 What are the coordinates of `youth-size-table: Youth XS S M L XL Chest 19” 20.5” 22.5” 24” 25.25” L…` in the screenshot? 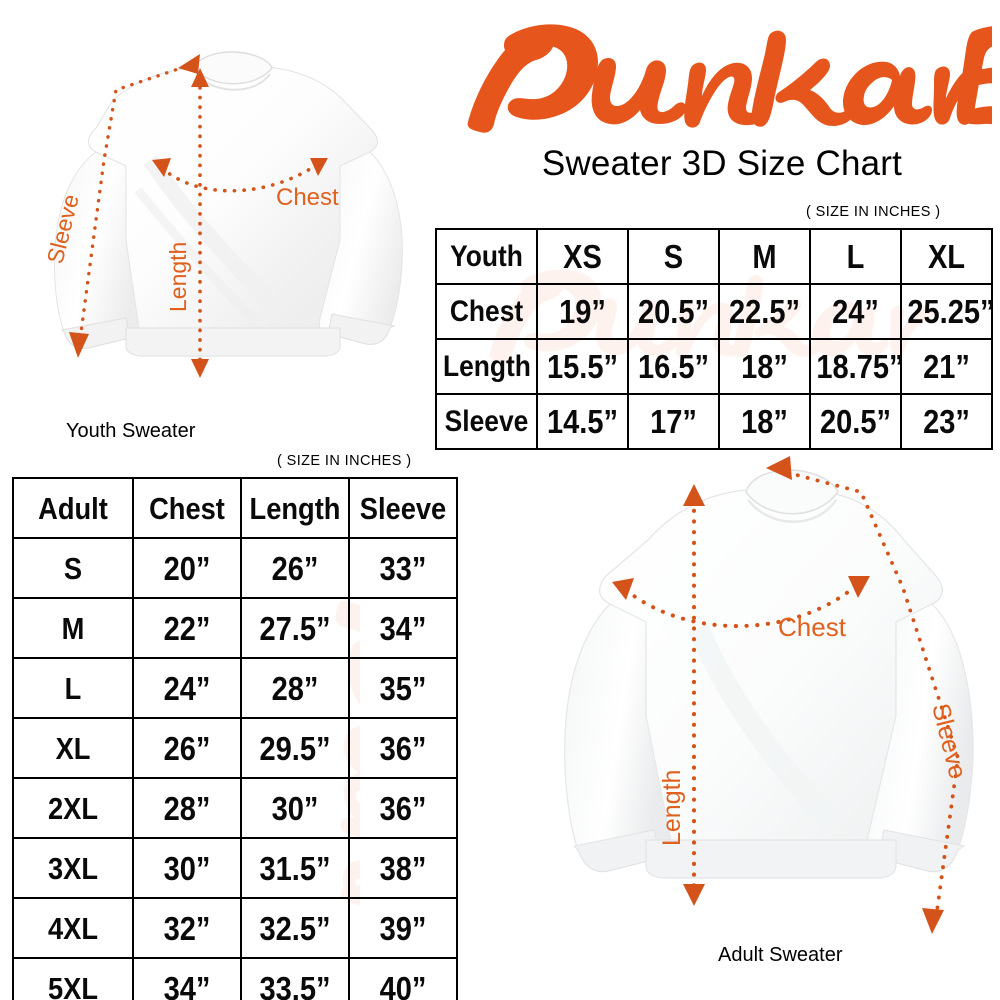 It's located at (715, 339).